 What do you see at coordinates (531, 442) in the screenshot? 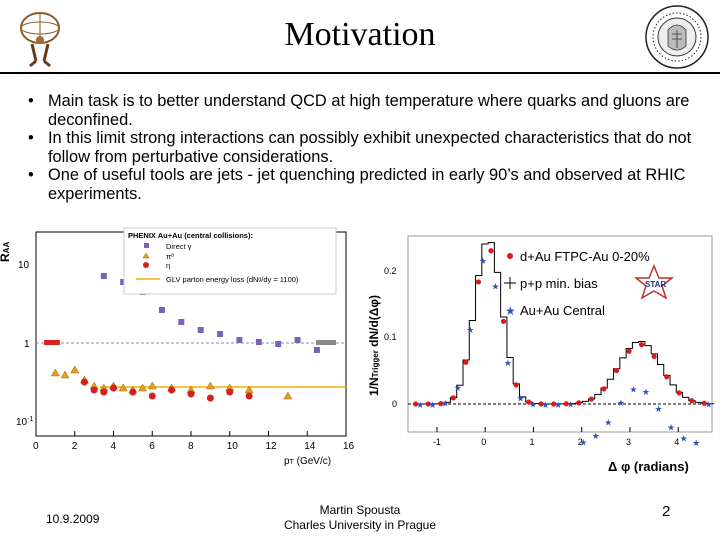
I see `star-xtick-label: 1` at bounding box center [531, 442].